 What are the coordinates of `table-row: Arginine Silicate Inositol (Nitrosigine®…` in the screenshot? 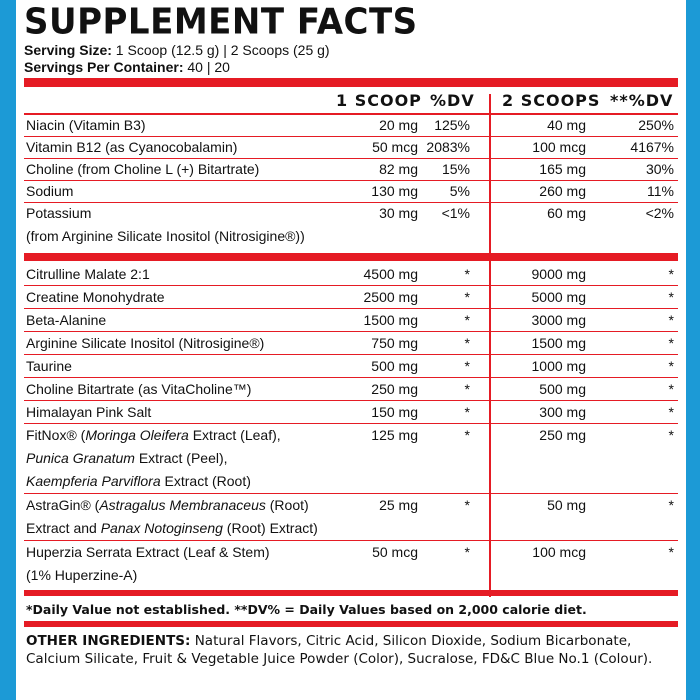 It's located at (351, 343).